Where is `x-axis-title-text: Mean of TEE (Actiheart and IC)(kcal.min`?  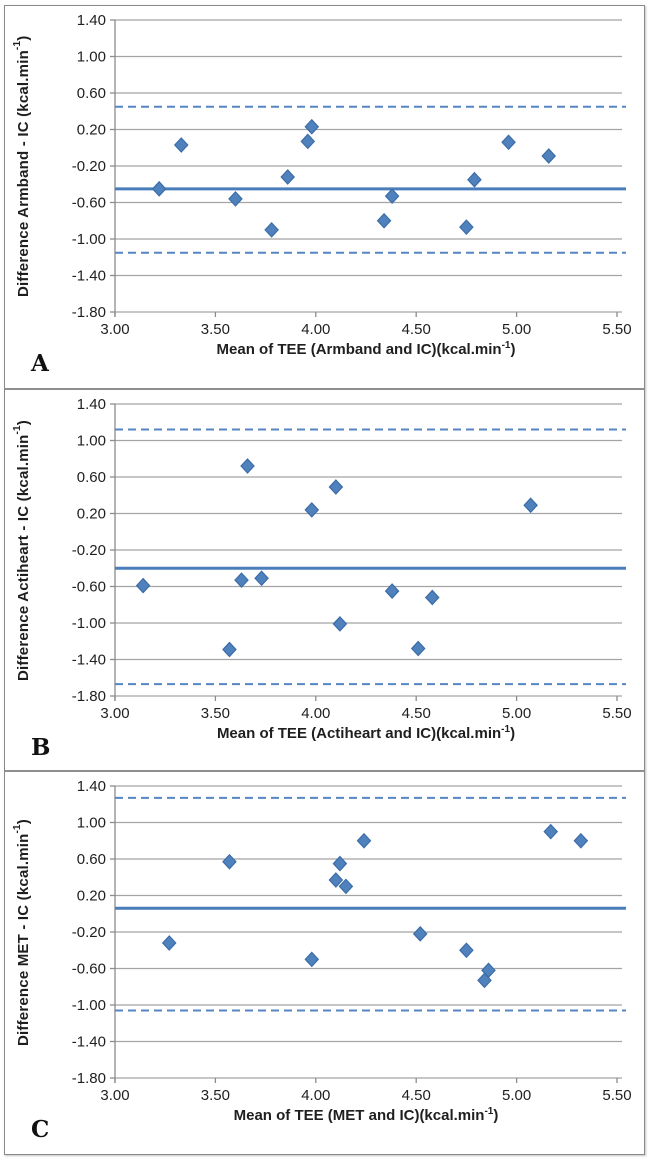
x-axis-title-text: Mean of TEE (Actiheart and IC)(kcal.min is located at coordinates (359, 733).